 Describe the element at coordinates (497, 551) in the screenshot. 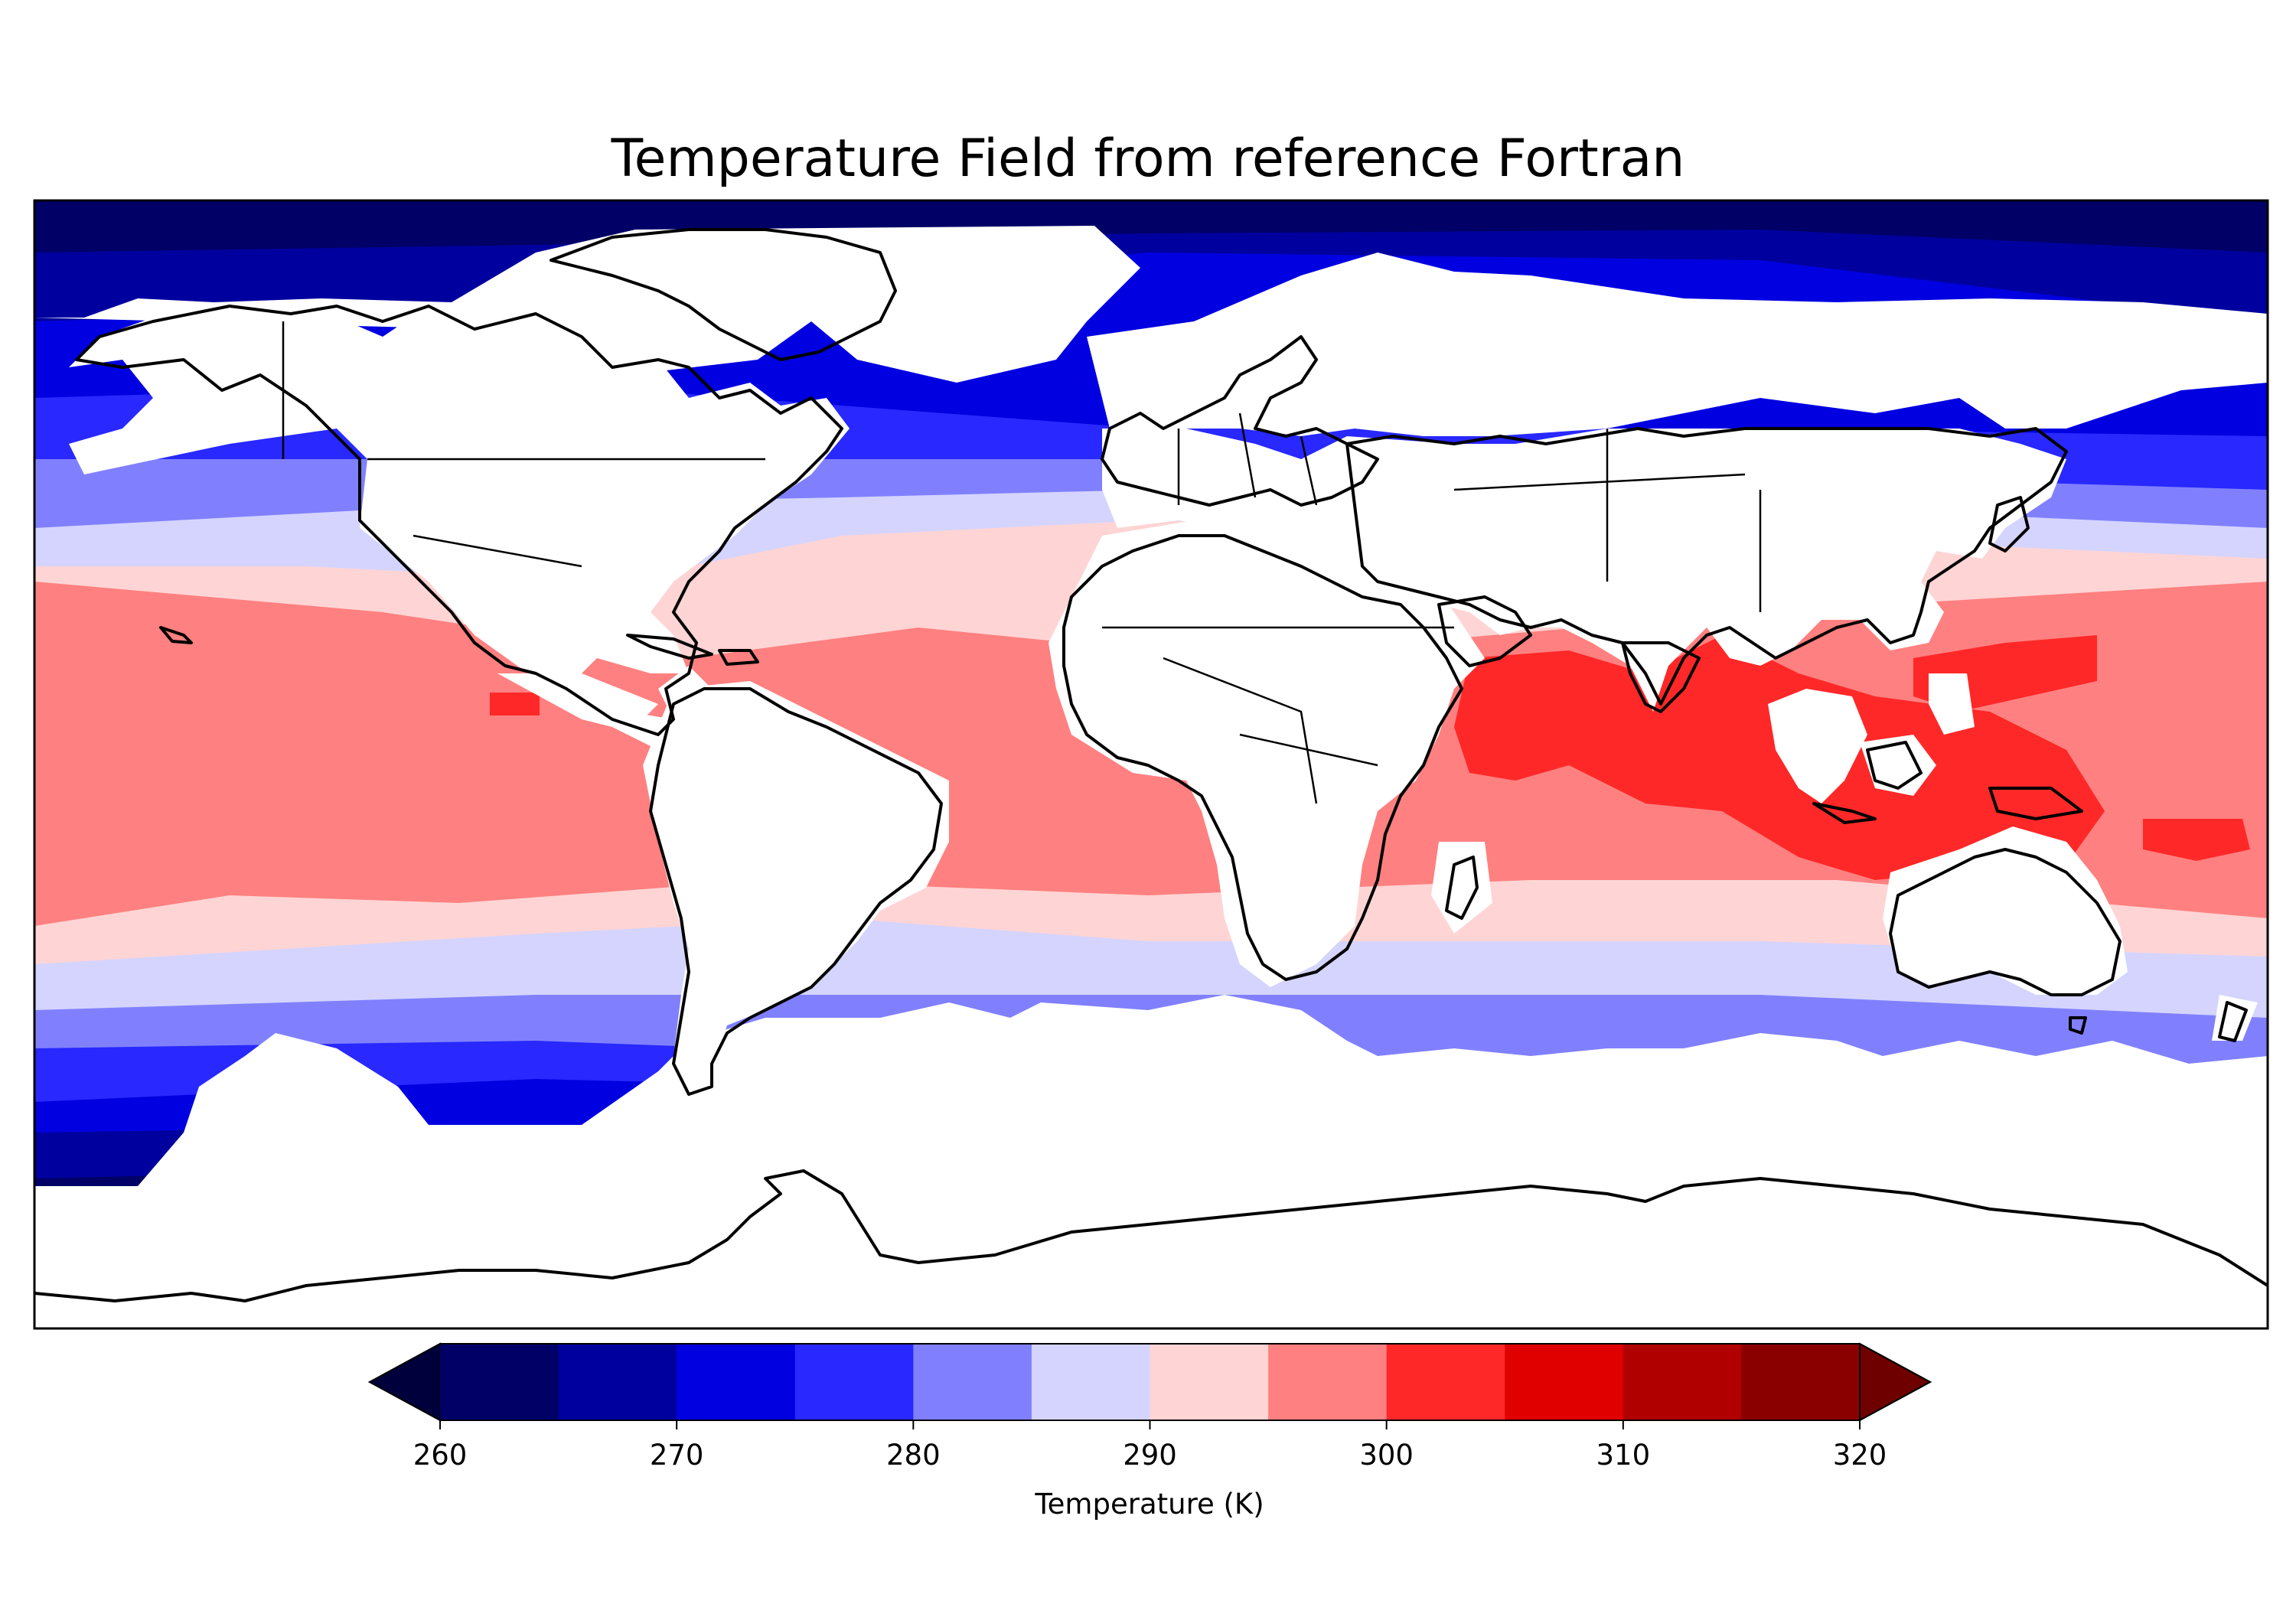

I see `border-us-mexico` at that location.